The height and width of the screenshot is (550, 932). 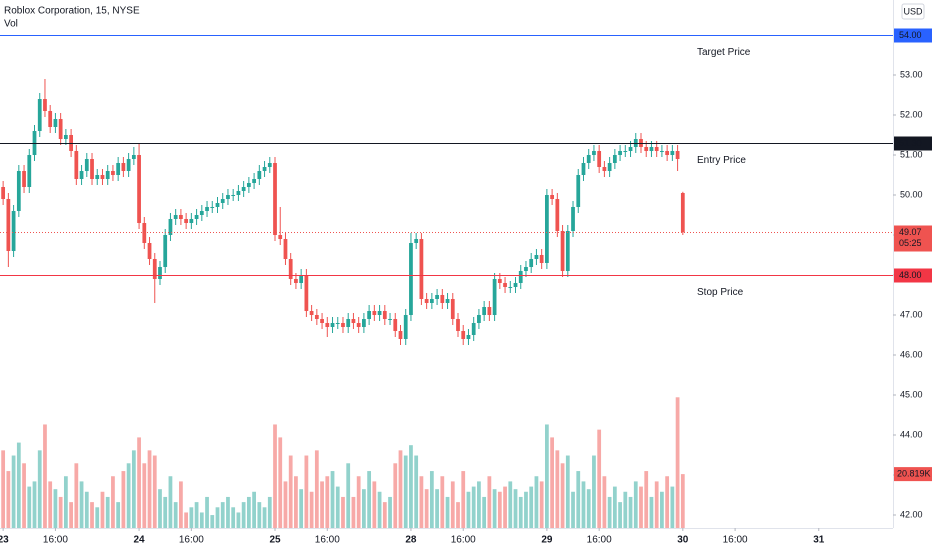 What do you see at coordinates (411, 540) in the screenshot?
I see `x-tick-label: 28` at bounding box center [411, 540].